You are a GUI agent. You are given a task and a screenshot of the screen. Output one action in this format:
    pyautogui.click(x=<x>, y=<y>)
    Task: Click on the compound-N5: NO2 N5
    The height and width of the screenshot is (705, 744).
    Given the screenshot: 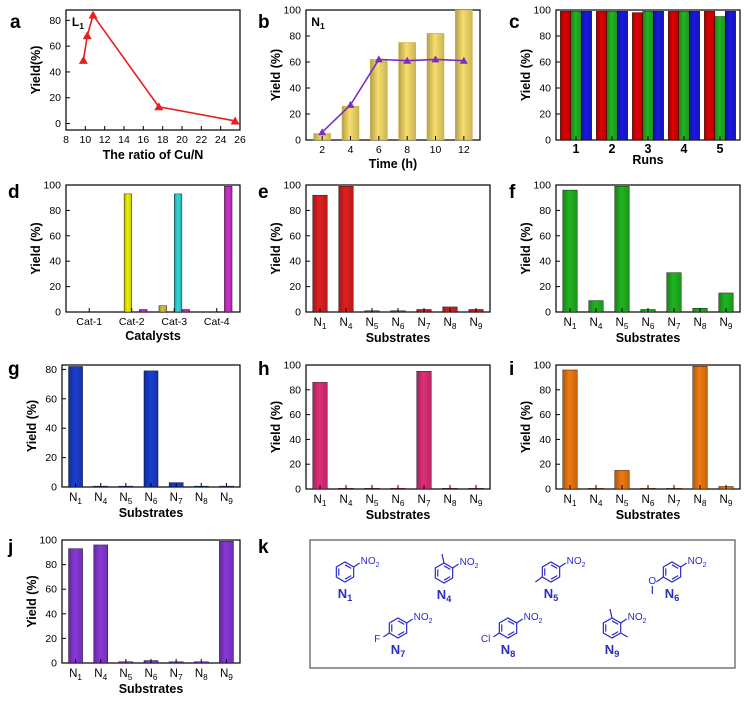 What is the action you would take?
    pyautogui.click(x=560, y=579)
    